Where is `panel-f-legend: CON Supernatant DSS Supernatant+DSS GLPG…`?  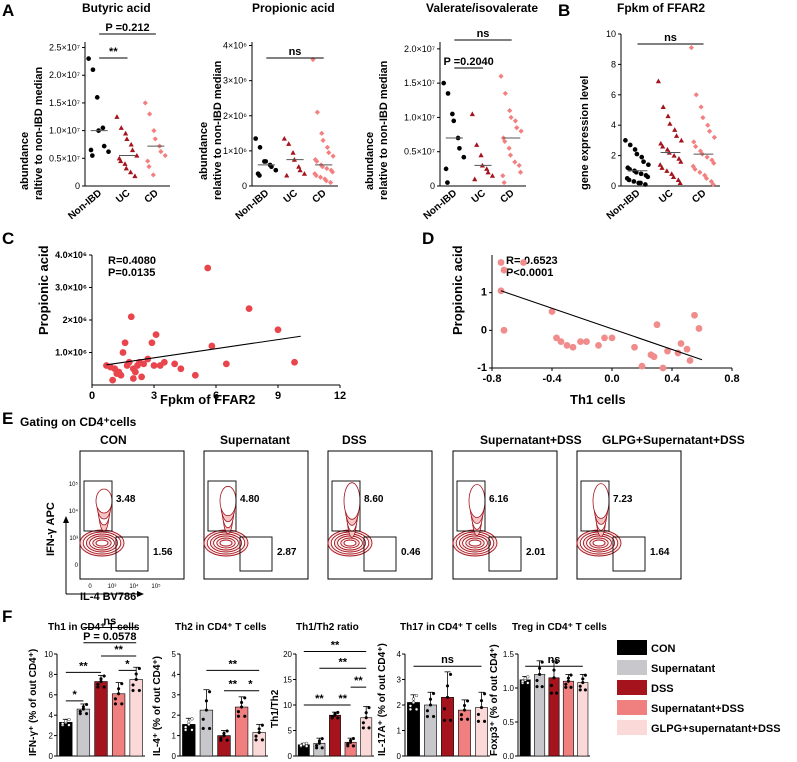 panel-f-legend: CON Supernatant DSS Supernatant+DSS GLPG… is located at coordinates (699, 687).